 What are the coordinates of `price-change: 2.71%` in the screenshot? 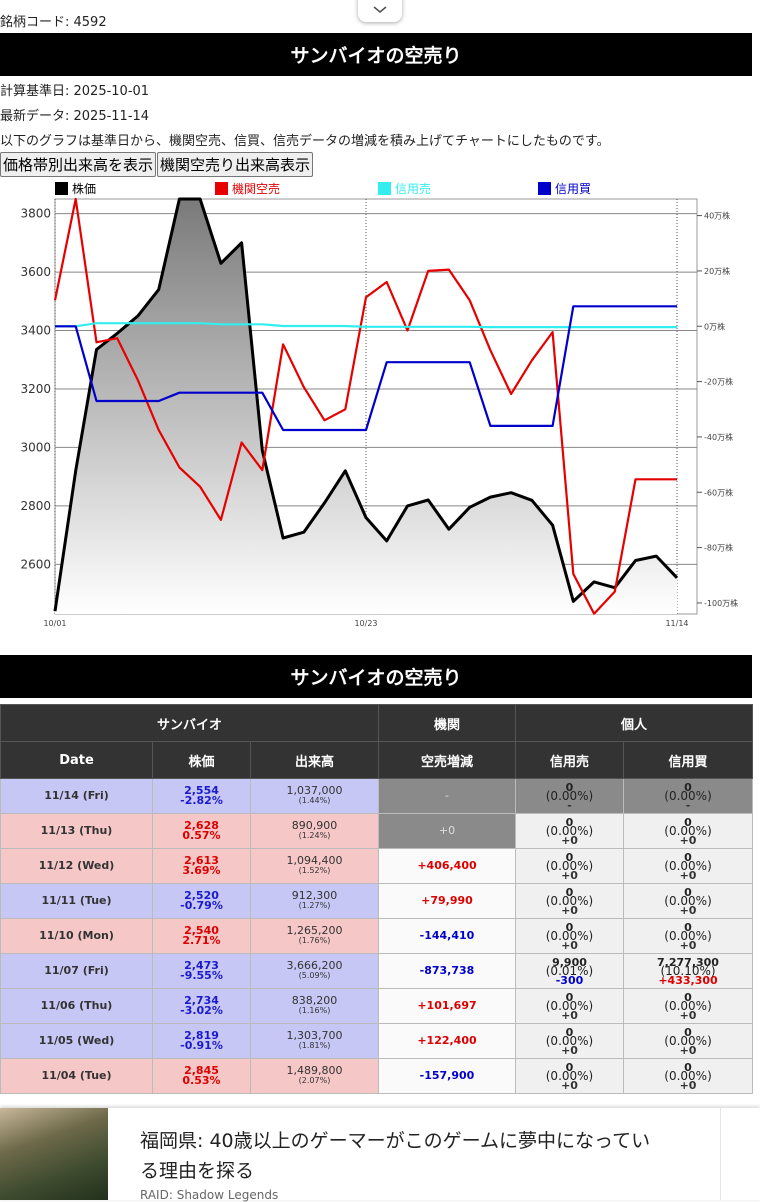 It's located at (201, 940).